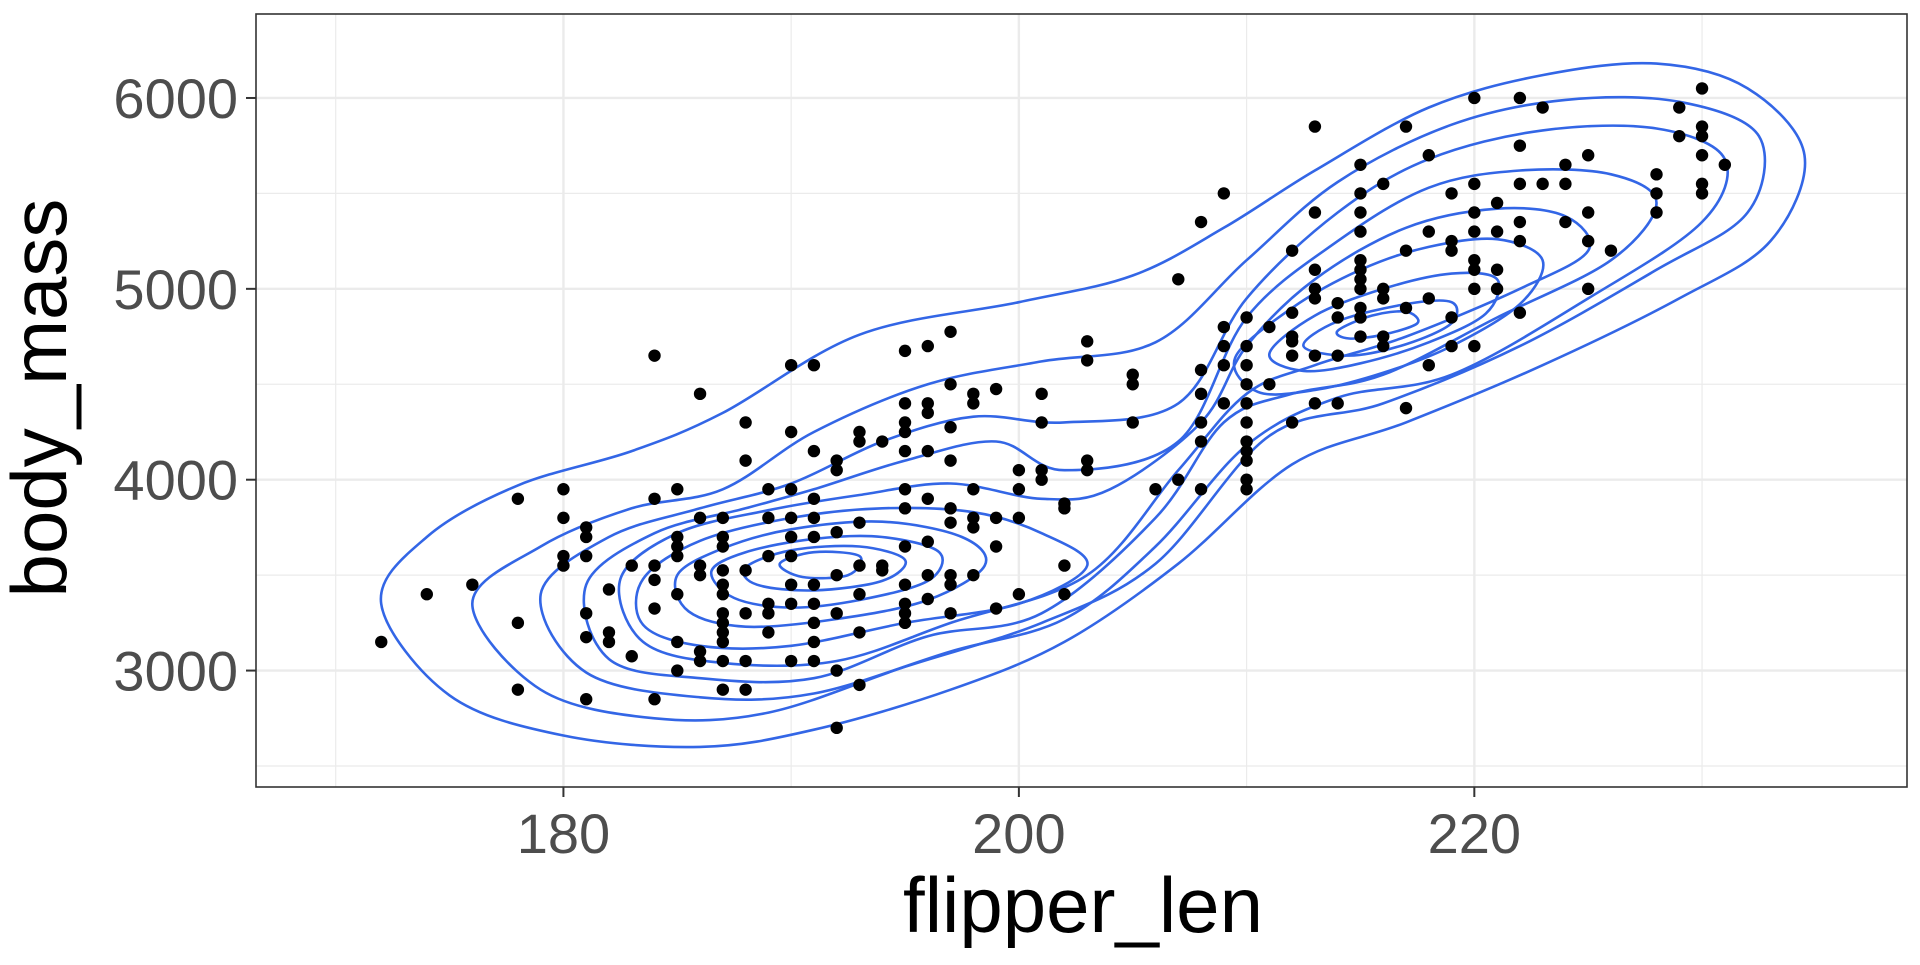  What do you see at coordinates (1083, 905) in the screenshot?
I see `x-axis-title: flipper_len` at bounding box center [1083, 905].